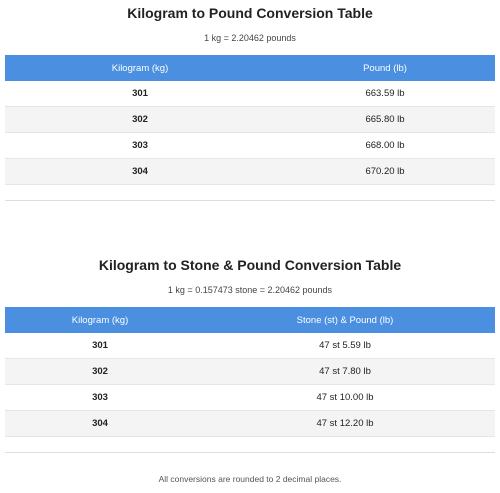  I want to click on converted-cell: 47 st 7.80 lb, so click(345, 371).